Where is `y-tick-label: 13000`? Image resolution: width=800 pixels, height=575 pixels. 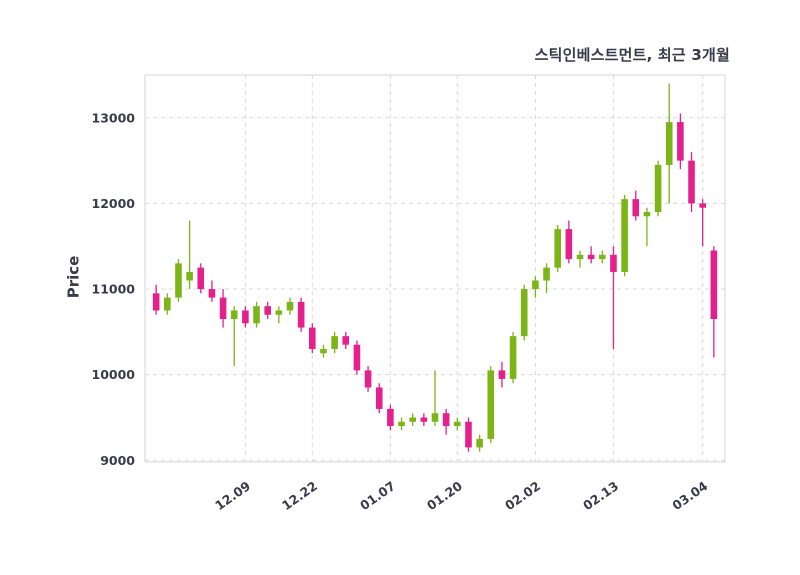
y-tick-label: 13000 is located at coordinates (114, 117).